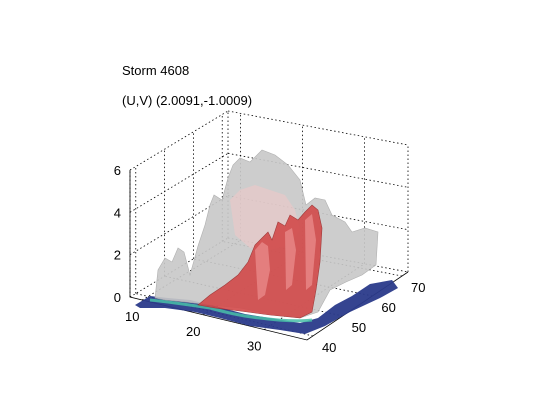 This screenshot has width=533, height=400. What do you see at coordinates (359, 327) in the screenshot?
I see `y-tick-label-1: 50` at bounding box center [359, 327].